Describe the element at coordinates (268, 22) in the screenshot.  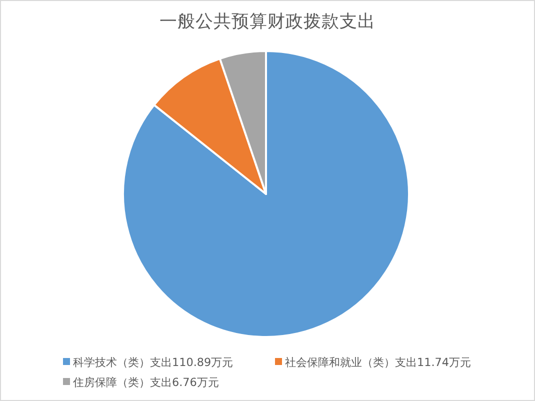
I see `title: 一般公共预算财政拨款支出` at that location.